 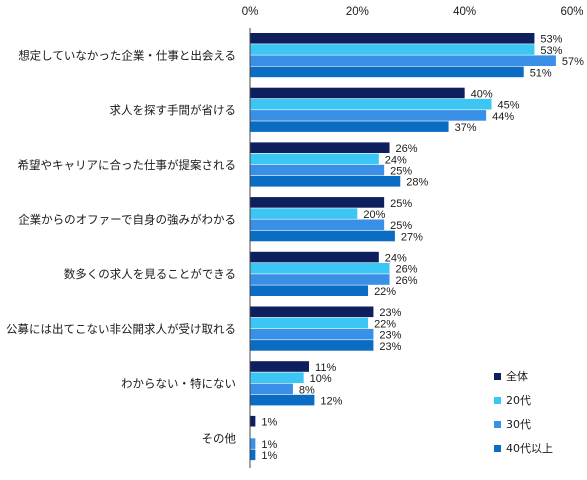 What do you see at coordinates (464, 12) in the screenshot?
I see `x-tick-label: 40%` at bounding box center [464, 12].